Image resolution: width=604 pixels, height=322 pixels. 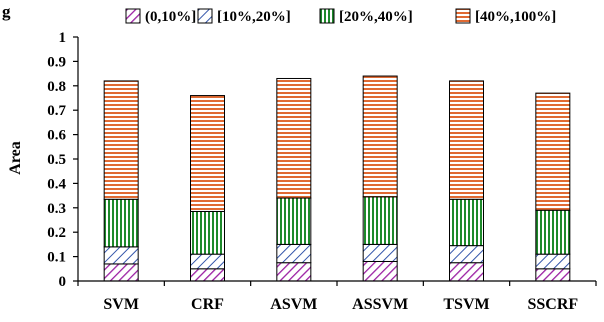 What do you see at coordinates (376, 17) in the screenshot?
I see `legend-label: [20%,40%]` at bounding box center [376, 17].